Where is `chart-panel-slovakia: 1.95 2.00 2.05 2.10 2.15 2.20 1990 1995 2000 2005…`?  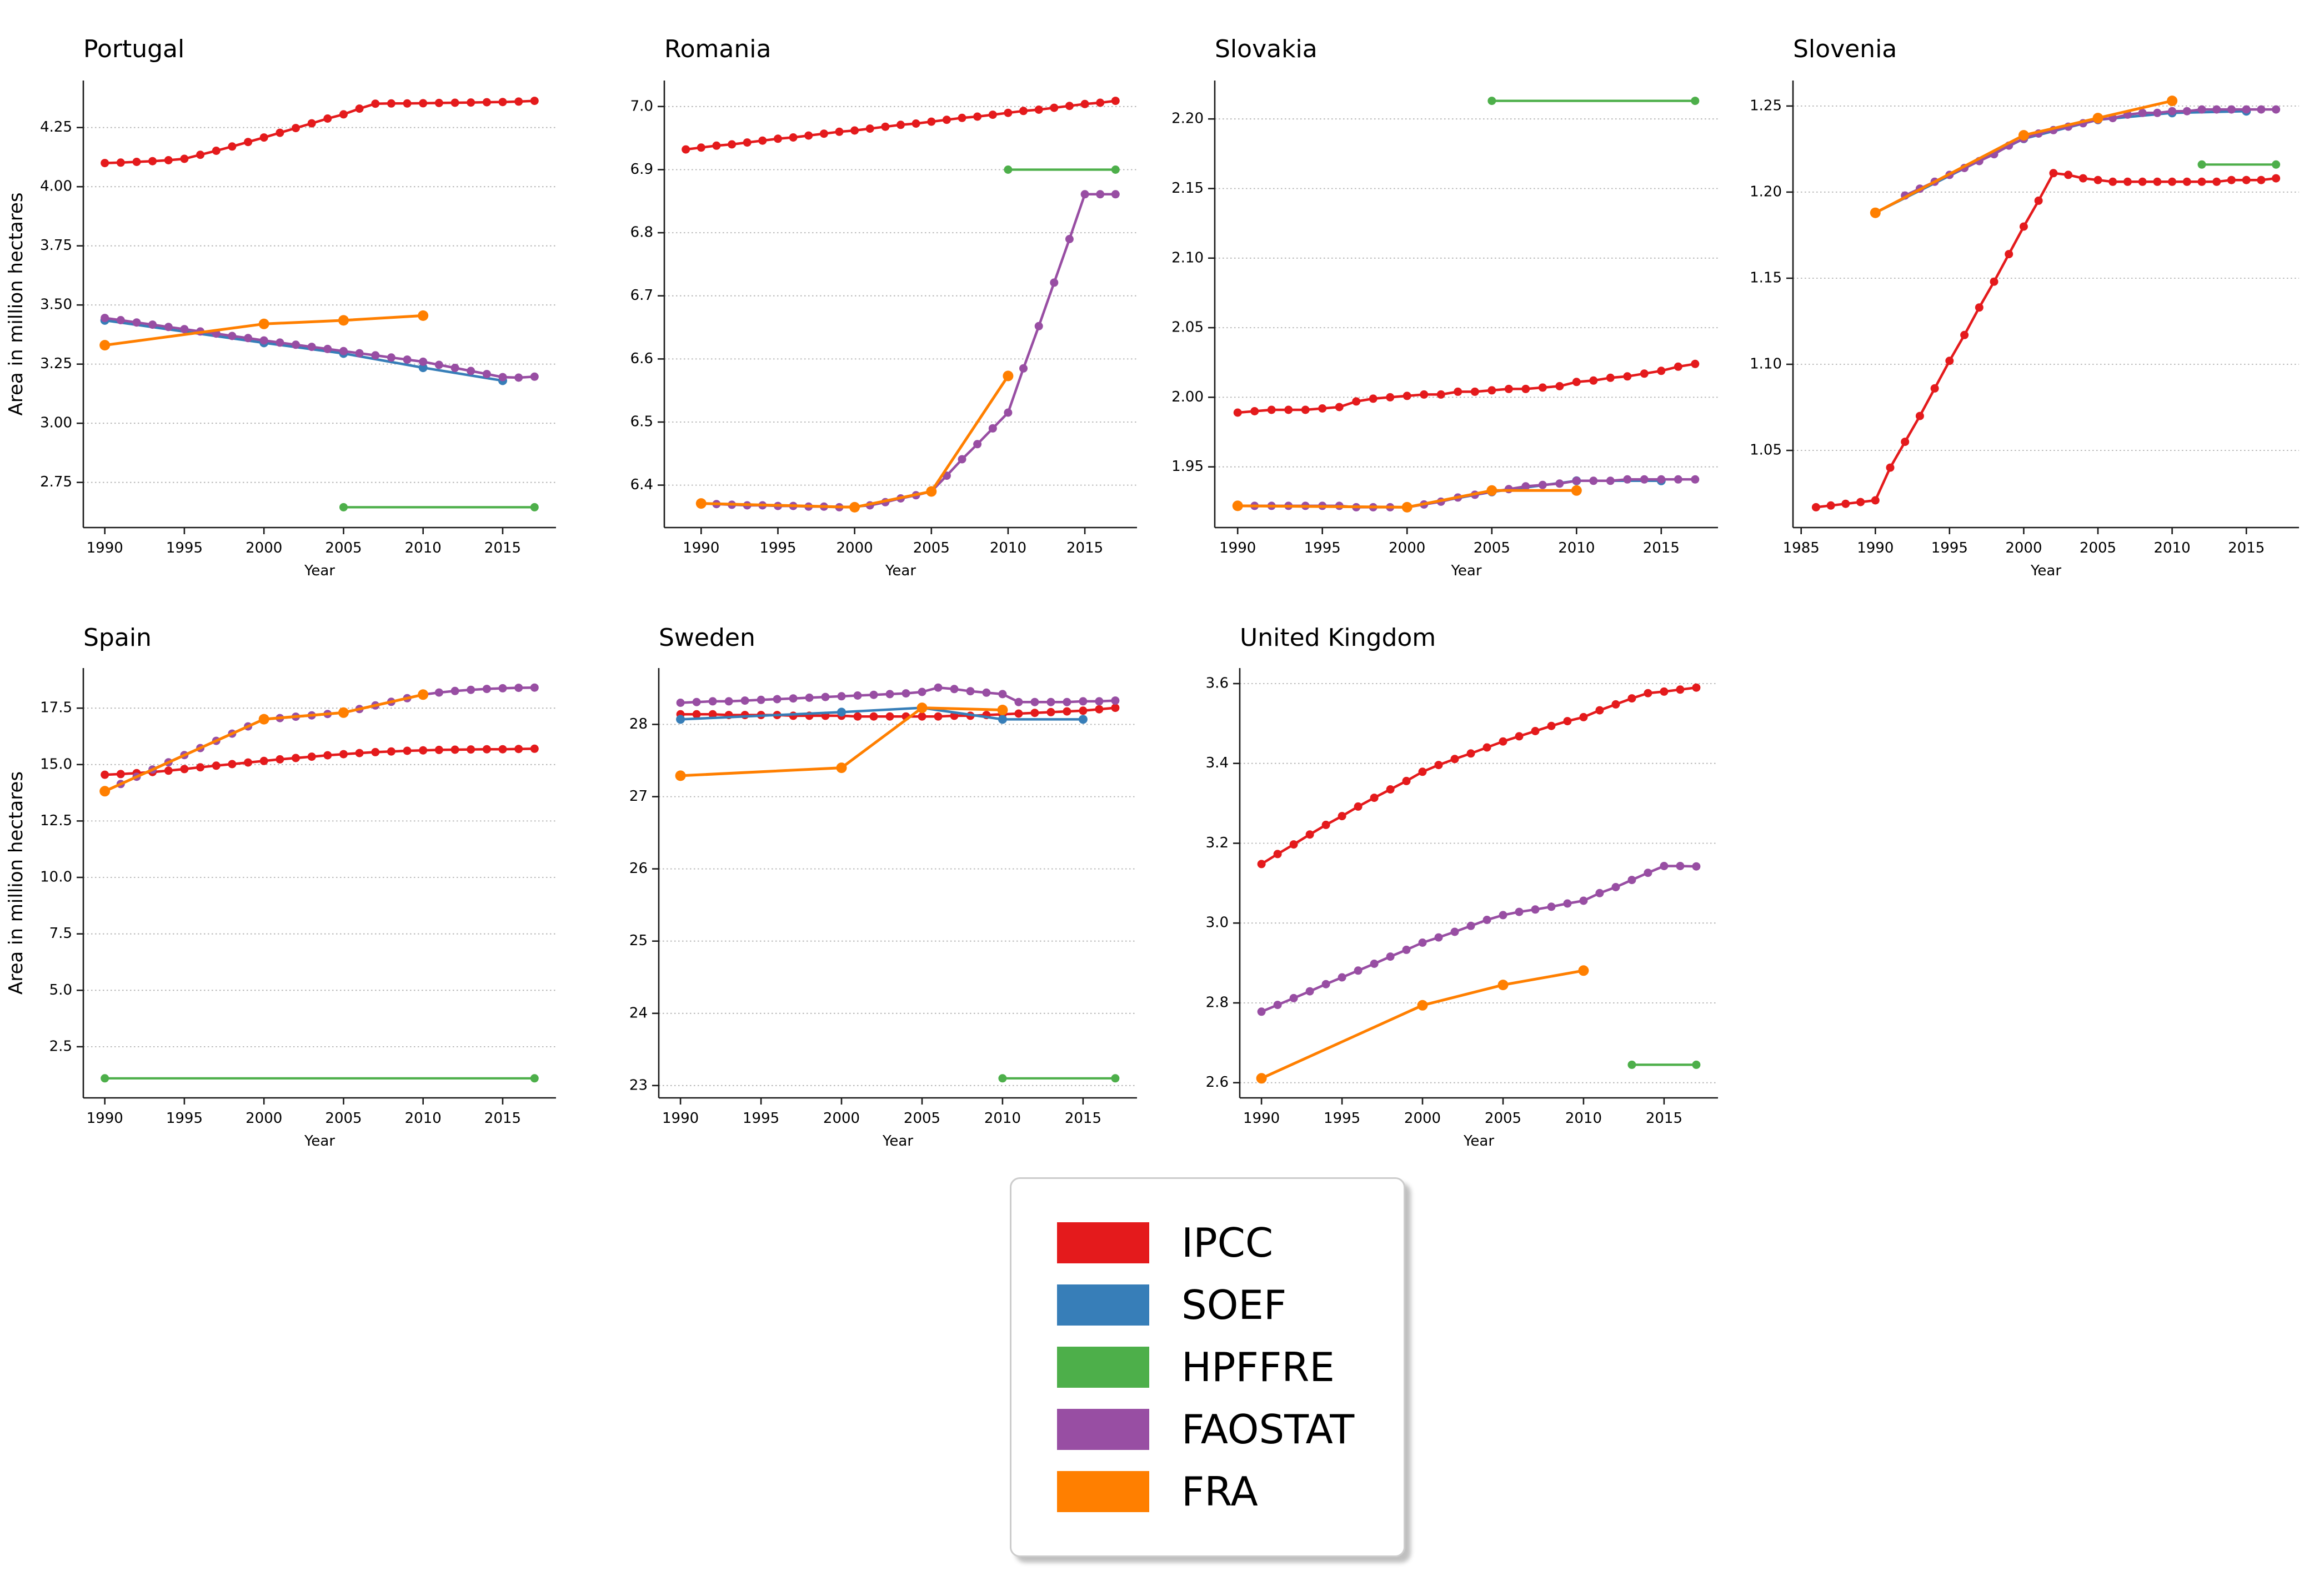 chart-panel-slovakia: 1.95 2.00 2.05 2.10 2.15 2.20 1990 1995 2000 2005… is located at coordinates (1452, 294).